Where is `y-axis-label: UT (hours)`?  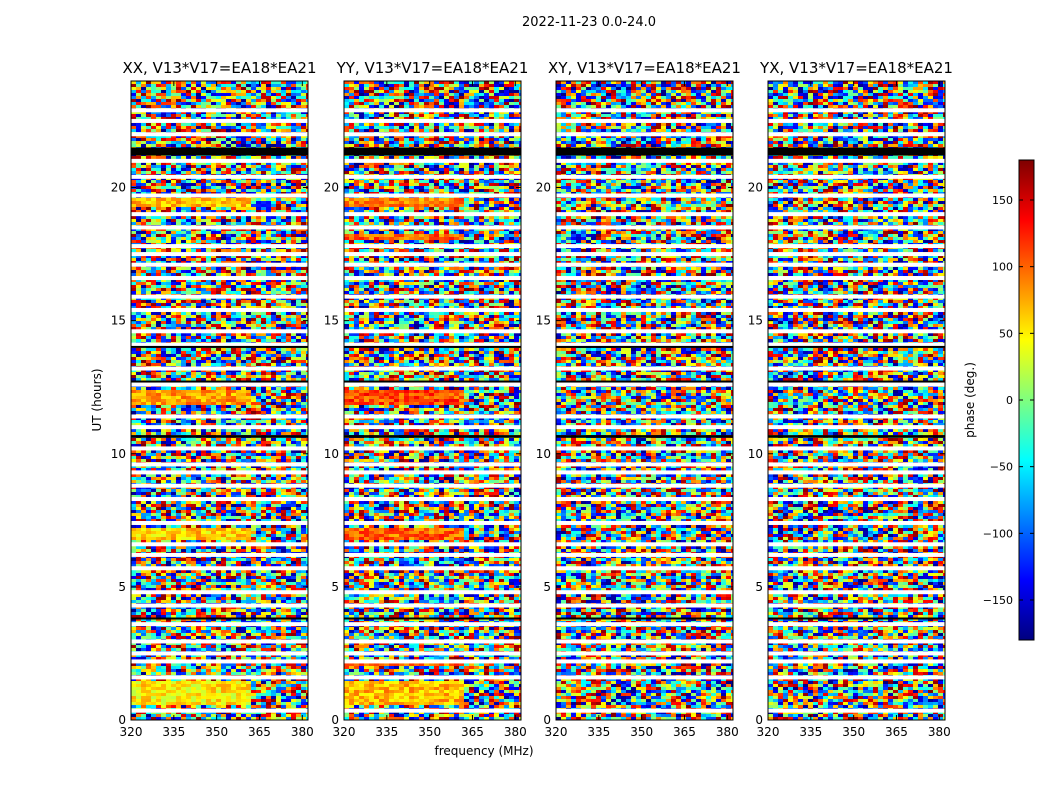 y-axis-label: UT (hours) is located at coordinates (97, 399).